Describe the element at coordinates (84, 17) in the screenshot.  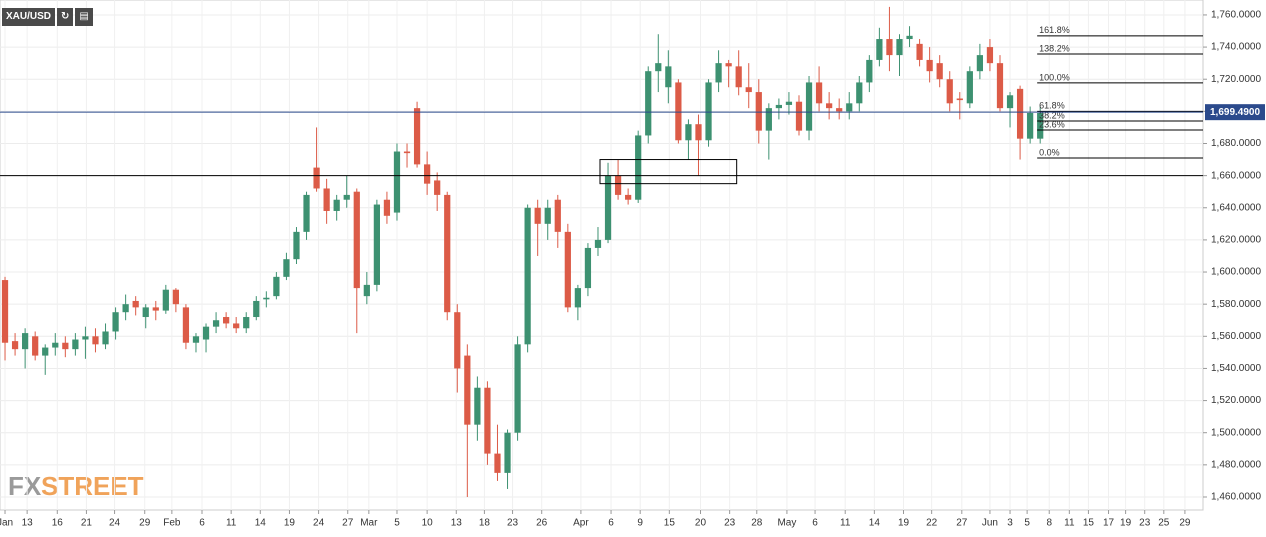
I see `calendar-button: ▤` at that location.